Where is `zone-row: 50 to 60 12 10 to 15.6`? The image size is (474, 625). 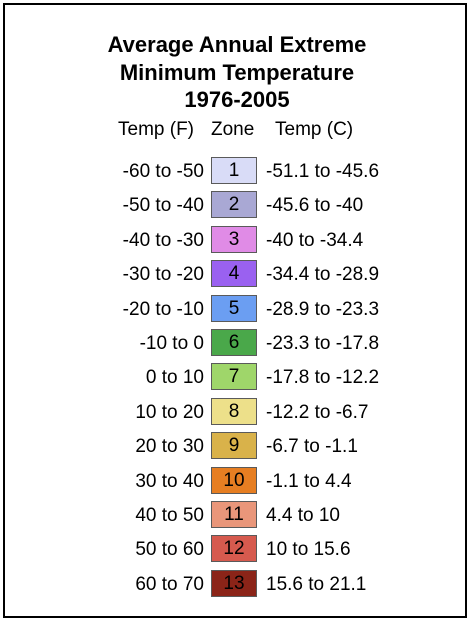
zone-row: 50 to 60 12 10 to 15.6 is located at coordinates (237, 552).